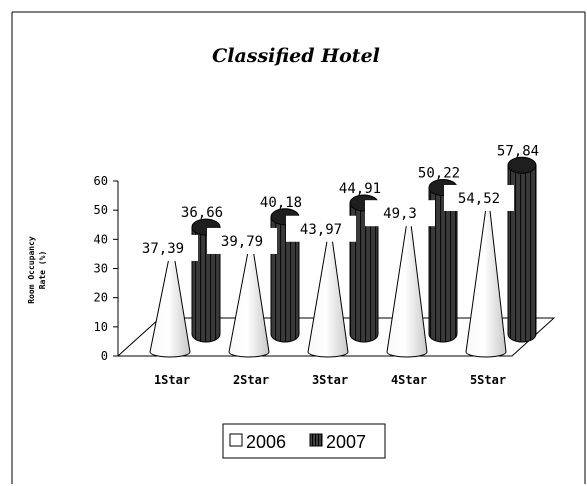 This screenshot has height=486, width=587. What do you see at coordinates (360, 189) in the screenshot?
I see `label-2007-2: 44,91` at bounding box center [360, 189].